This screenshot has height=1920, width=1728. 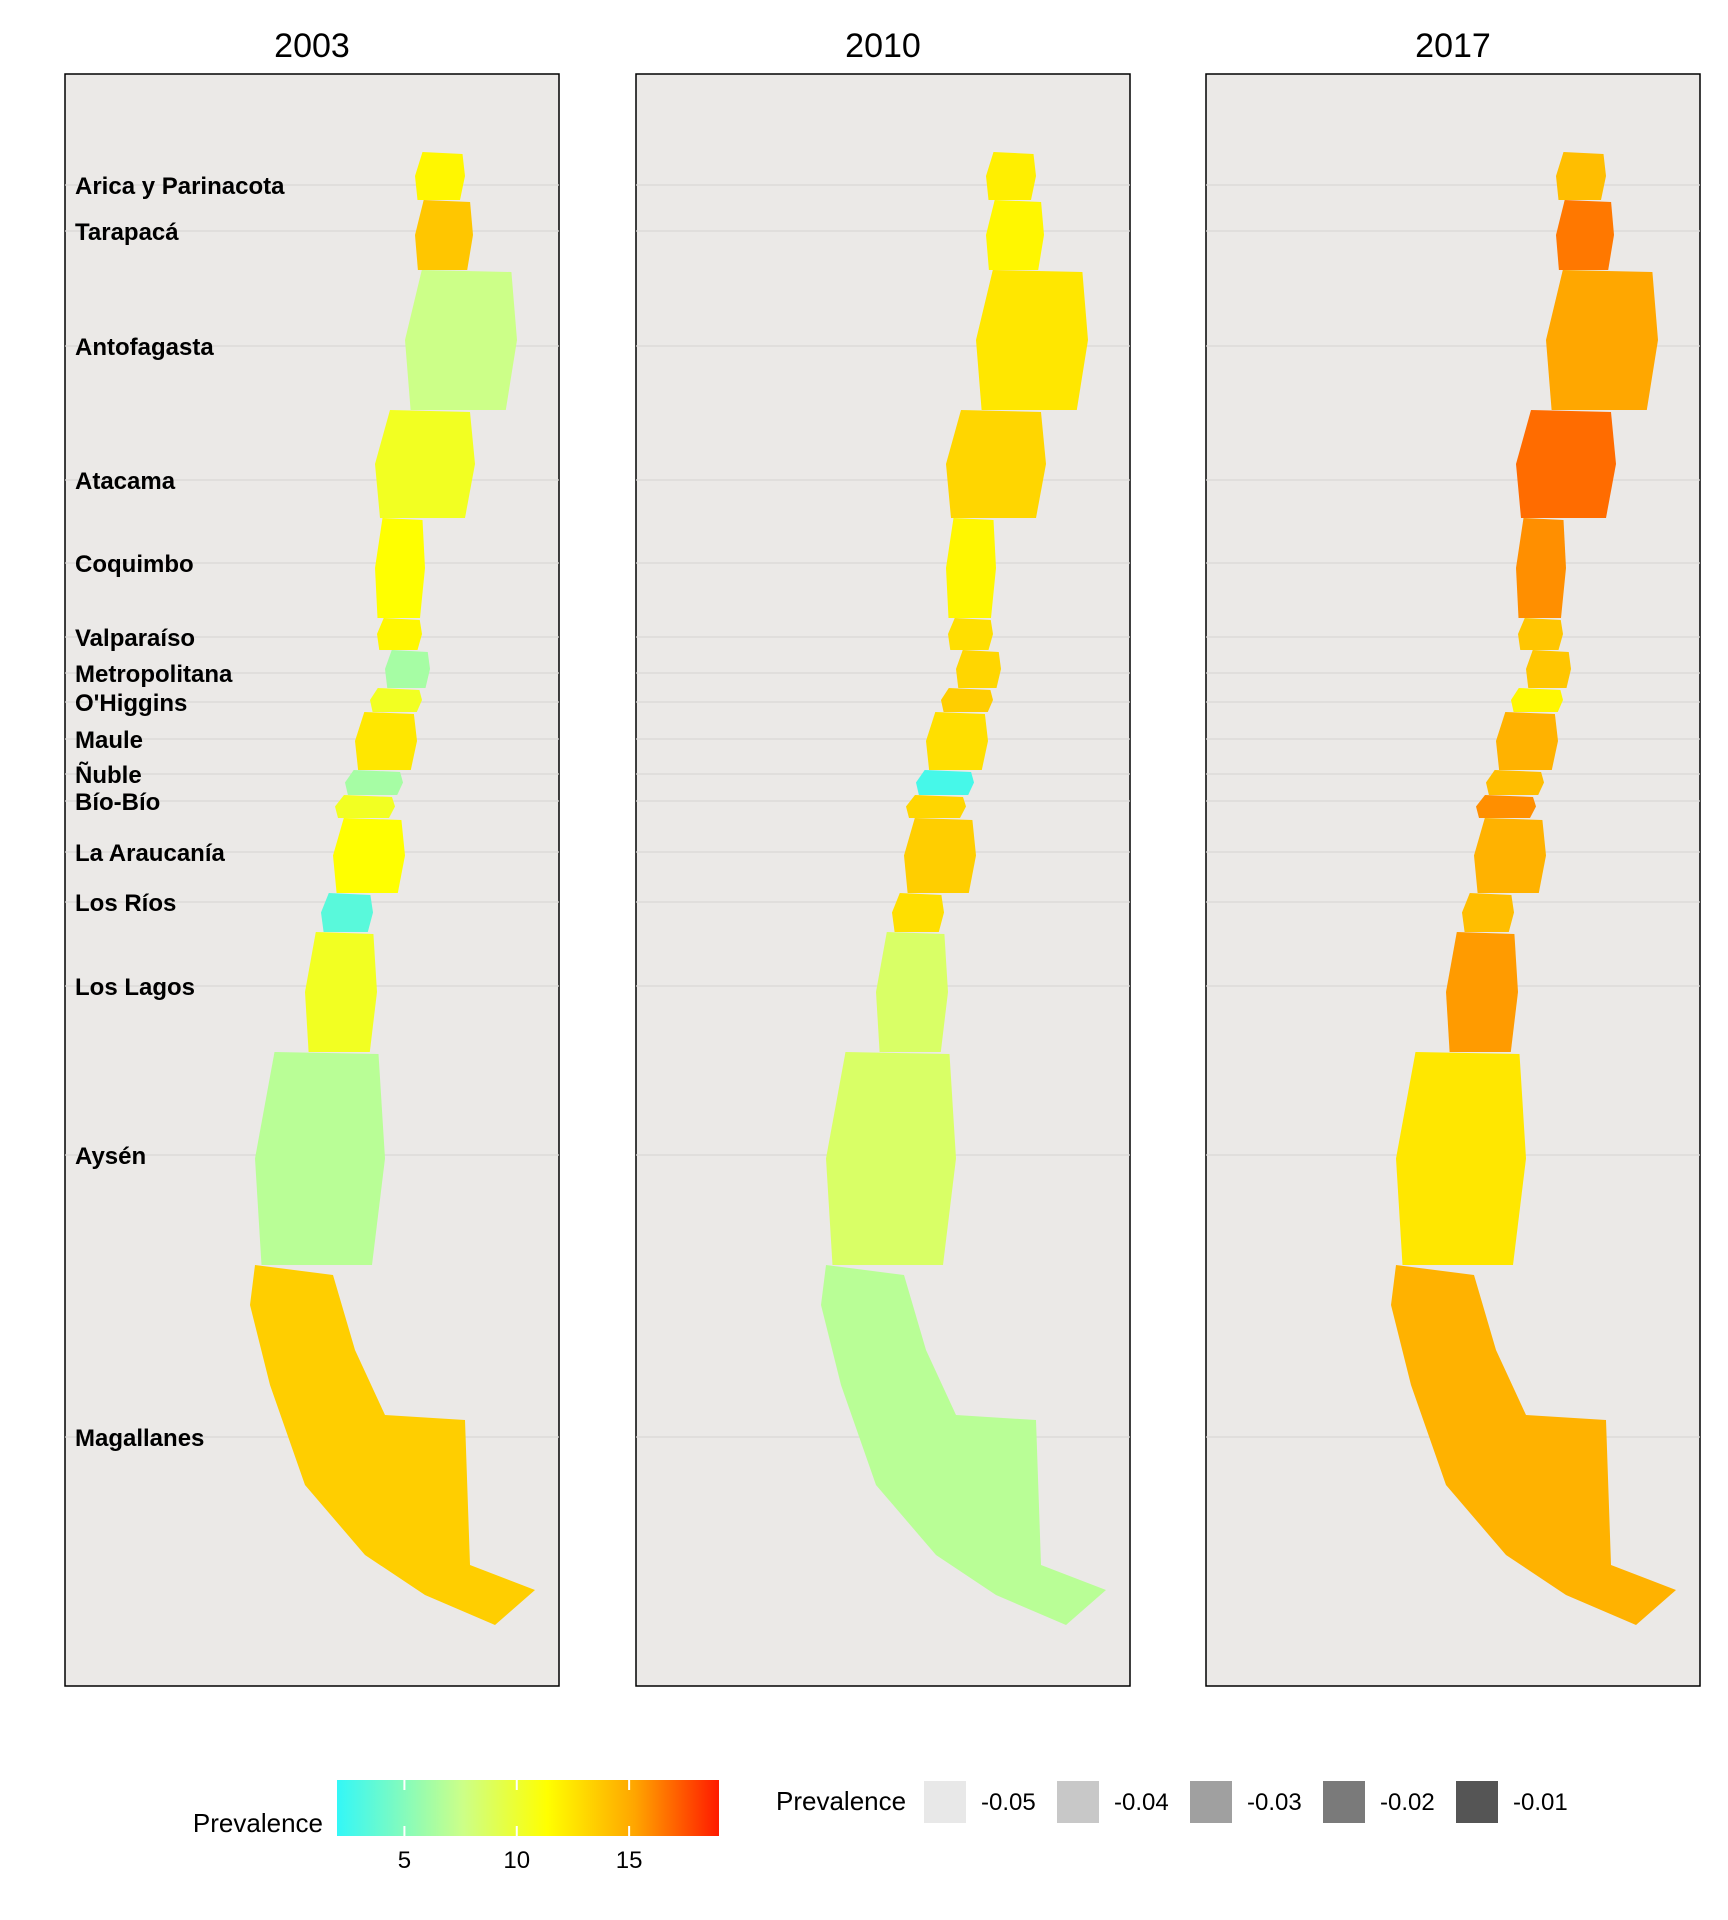 I want to click on region-label-magallanes: Magallanes, so click(x=139, y=1438).